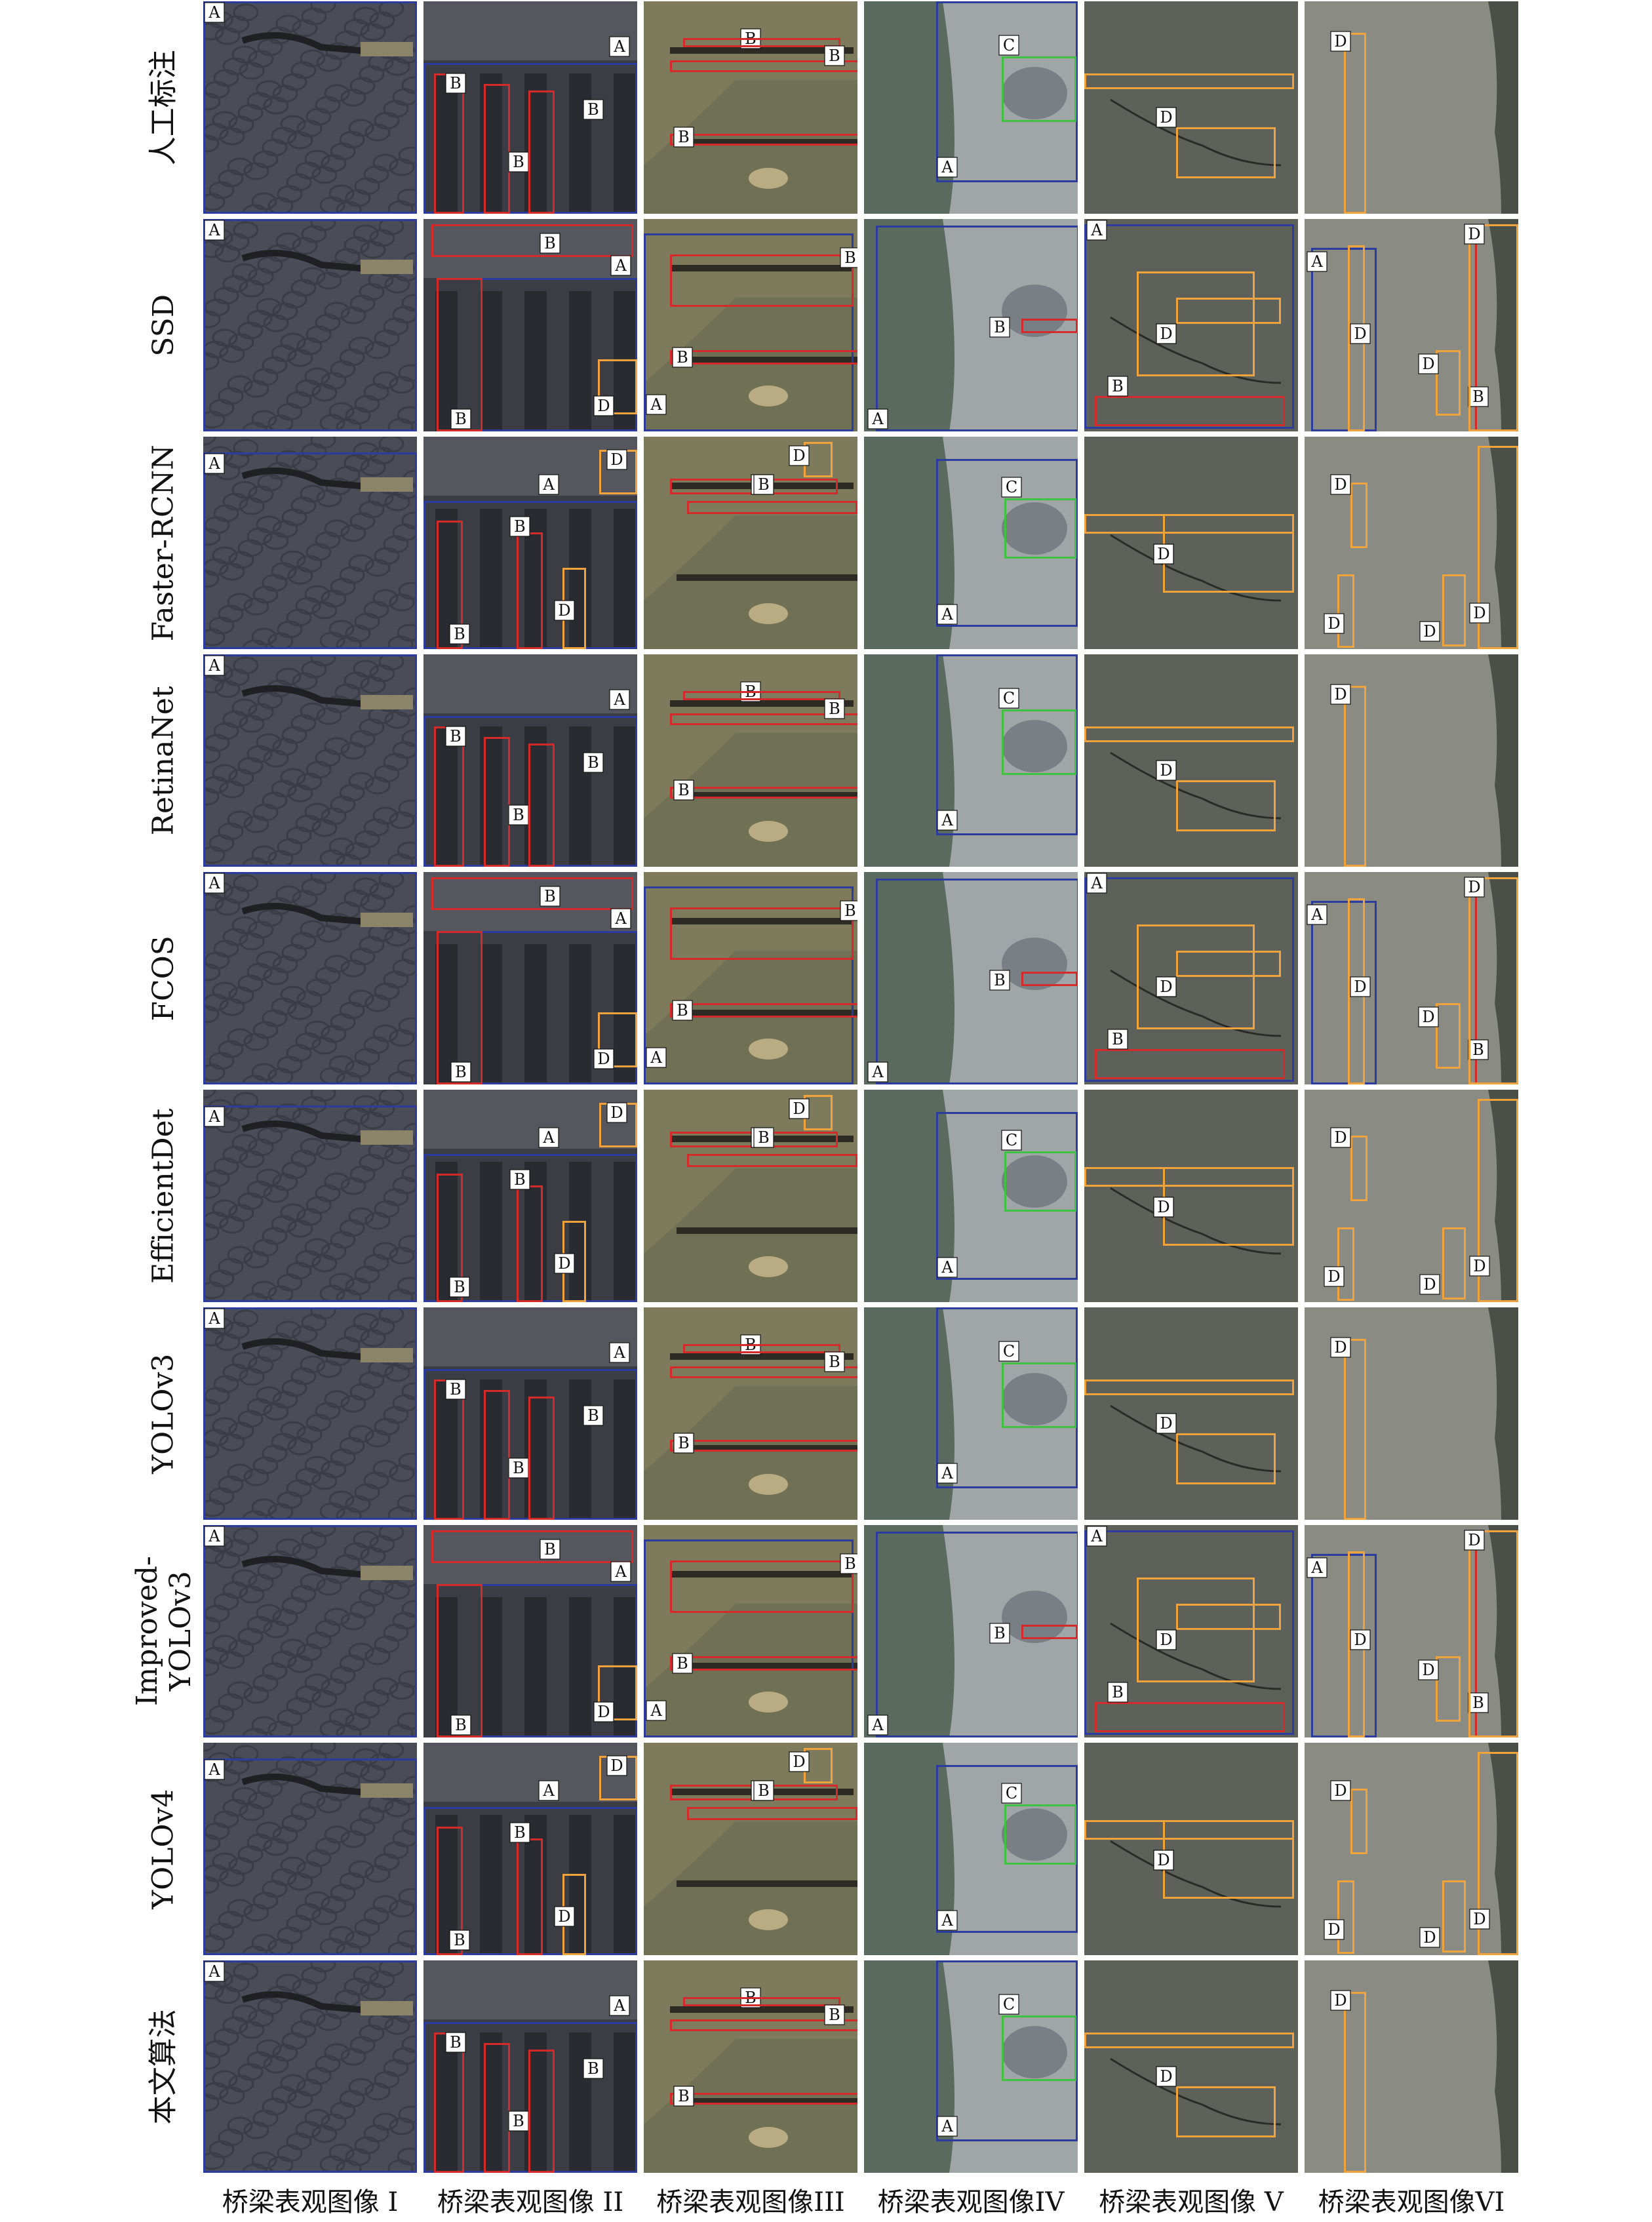 The width and height of the screenshot is (1652, 2222). I want to click on panel-r2-c2: BBD, so click(750, 543).